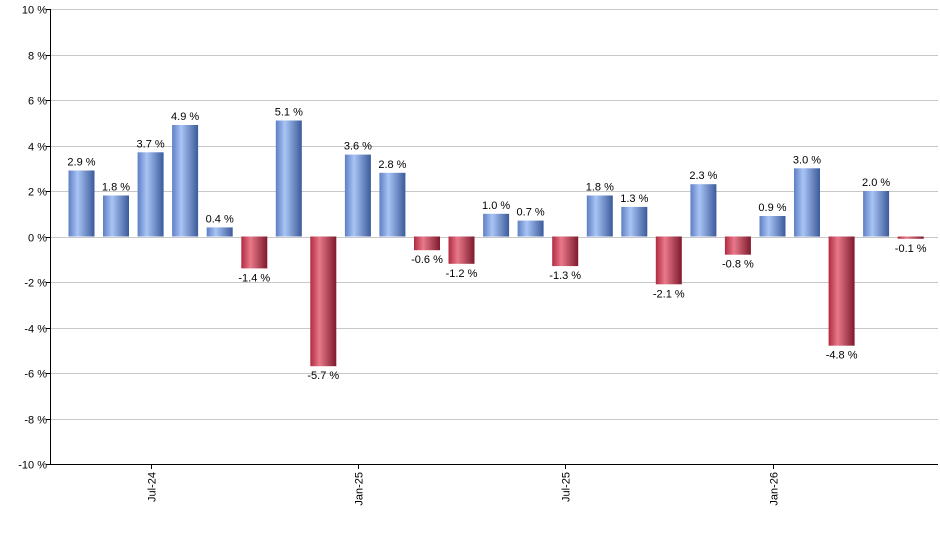 The height and width of the screenshot is (550, 940). I want to click on bar-value-label: 0.4 %, so click(220, 219).